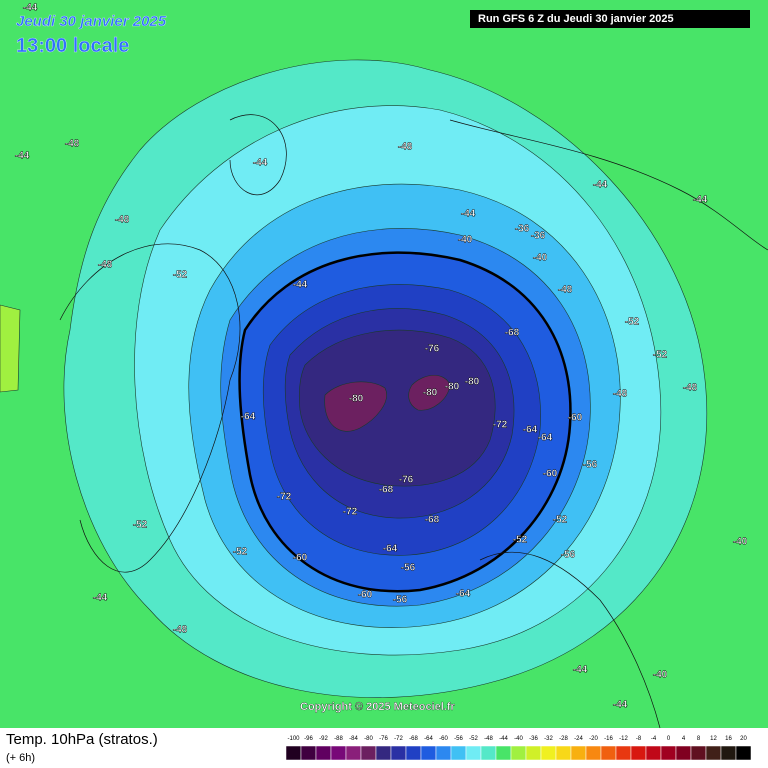 This screenshot has width=768, height=768. I want to click on scale-label: 16, so click(728, 739).